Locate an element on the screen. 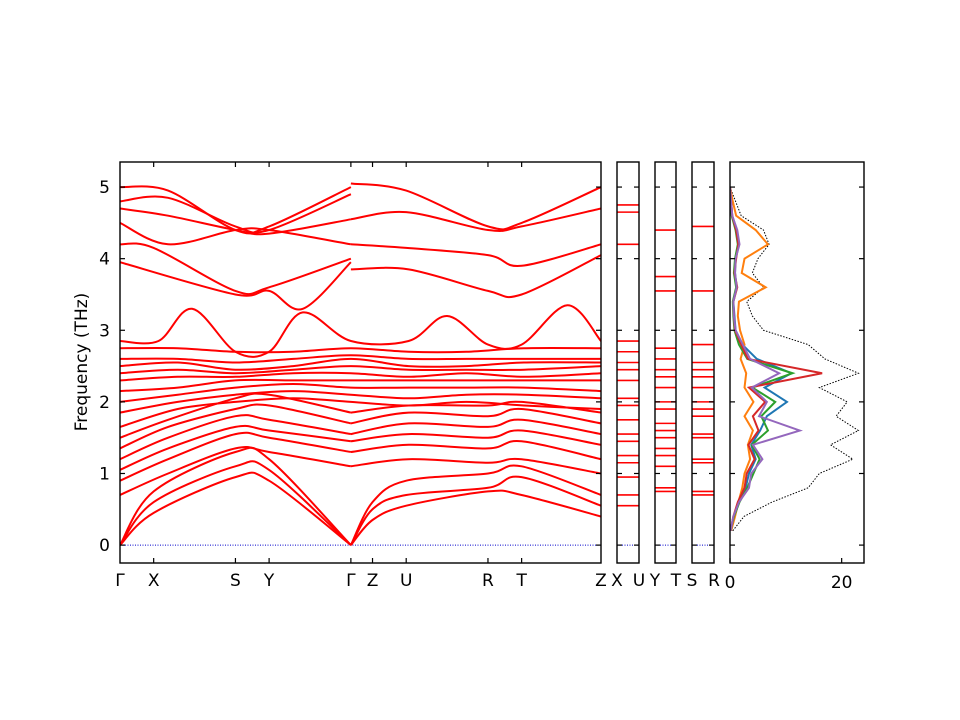 This screenshot has width=960, height=720. y-tick-label: 2 is located at coordinates (104, 403).